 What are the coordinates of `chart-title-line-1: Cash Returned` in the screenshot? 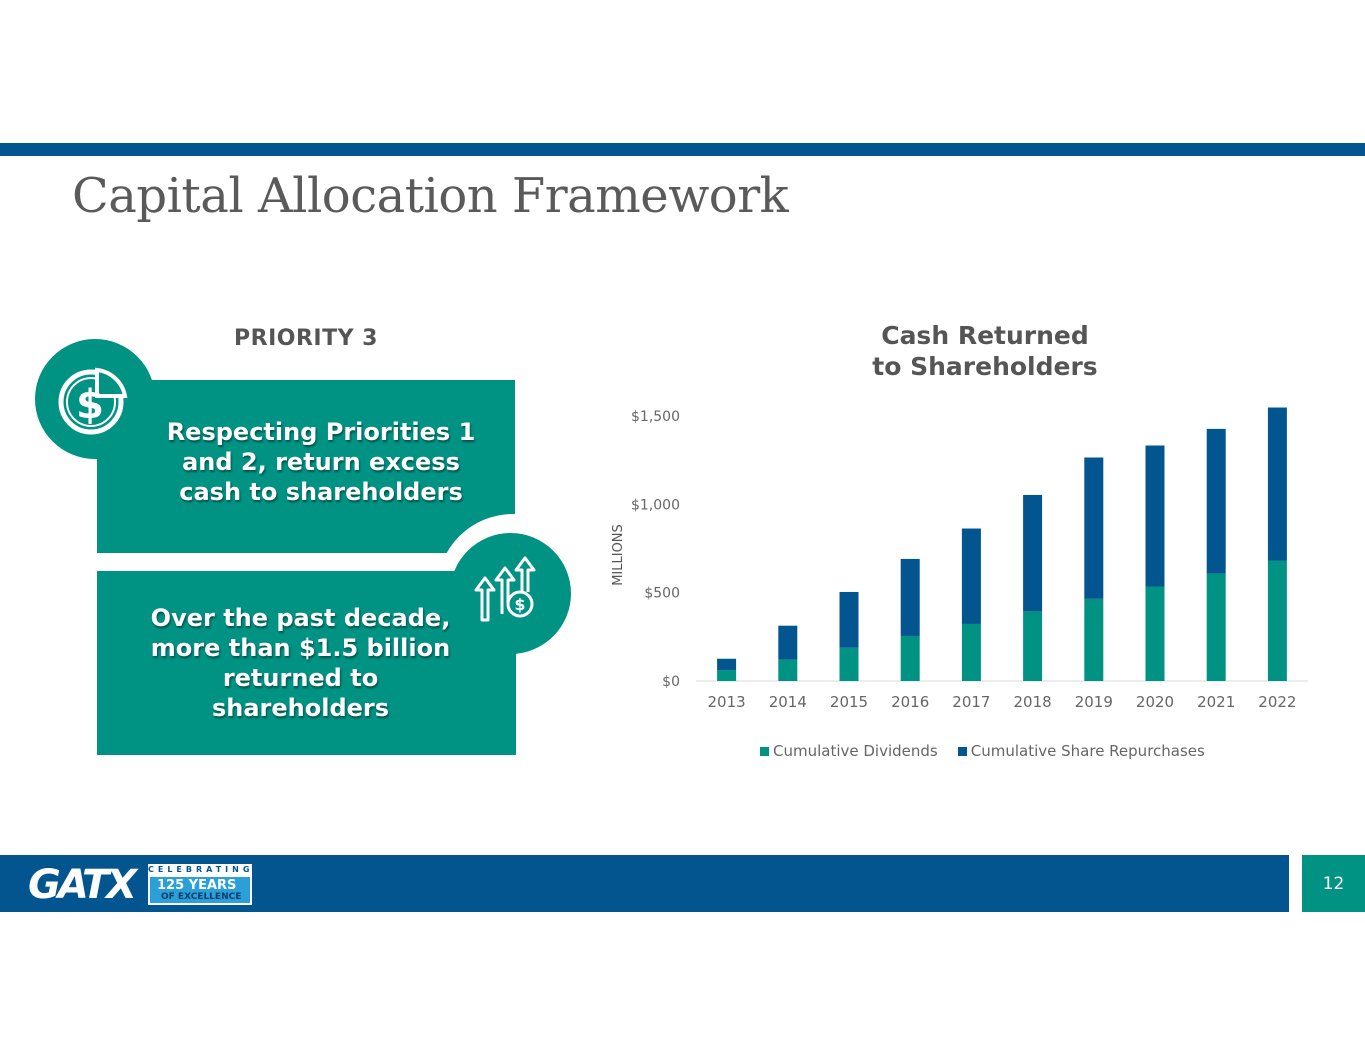 It's located at (985, 335).